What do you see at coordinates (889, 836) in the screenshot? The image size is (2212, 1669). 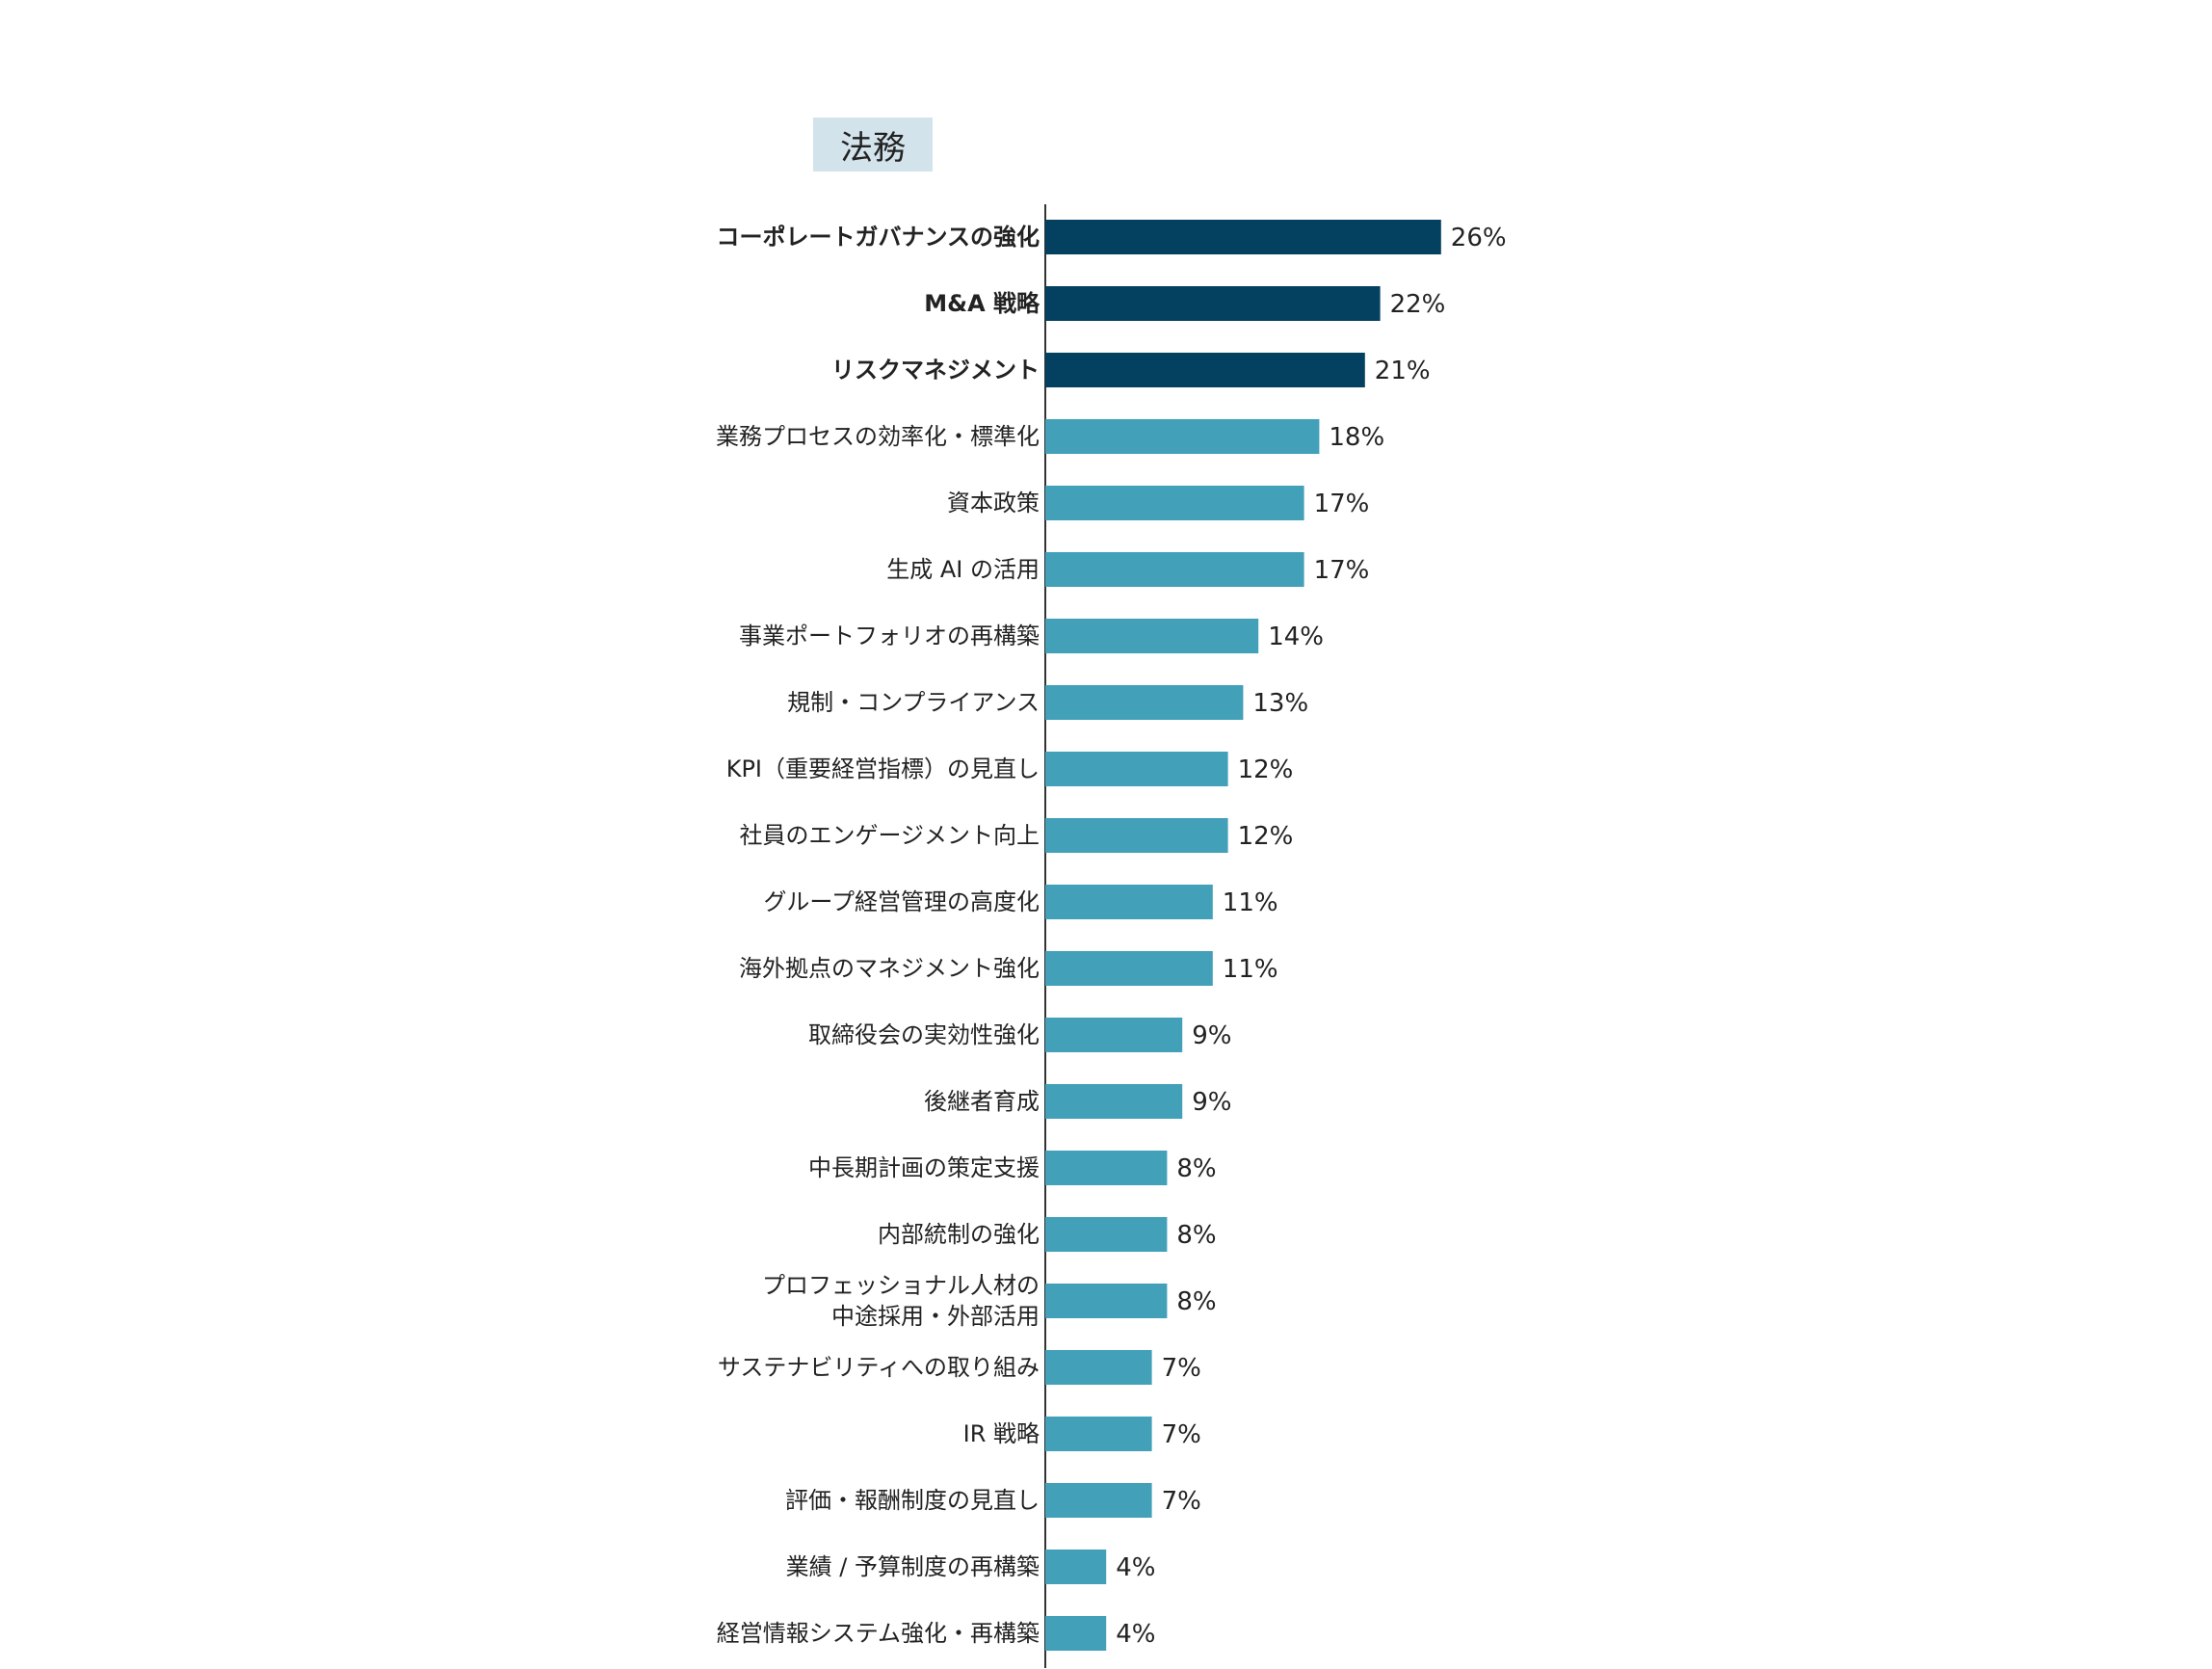 I see `category-label: 社員のエンゲージメント向上` at bounding box center [889, 836].